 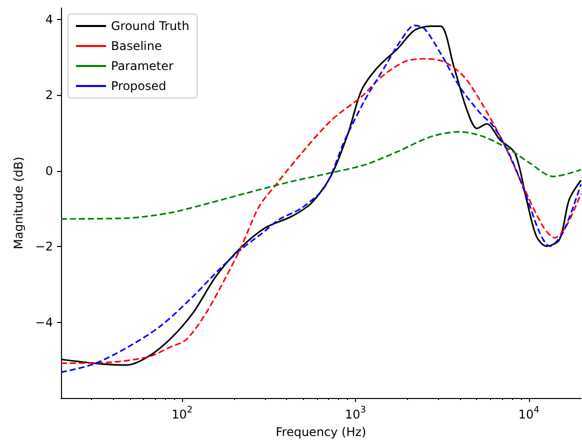 I want to click on y-axis-title: Magnitude (dB), so click(x=18, y=203).